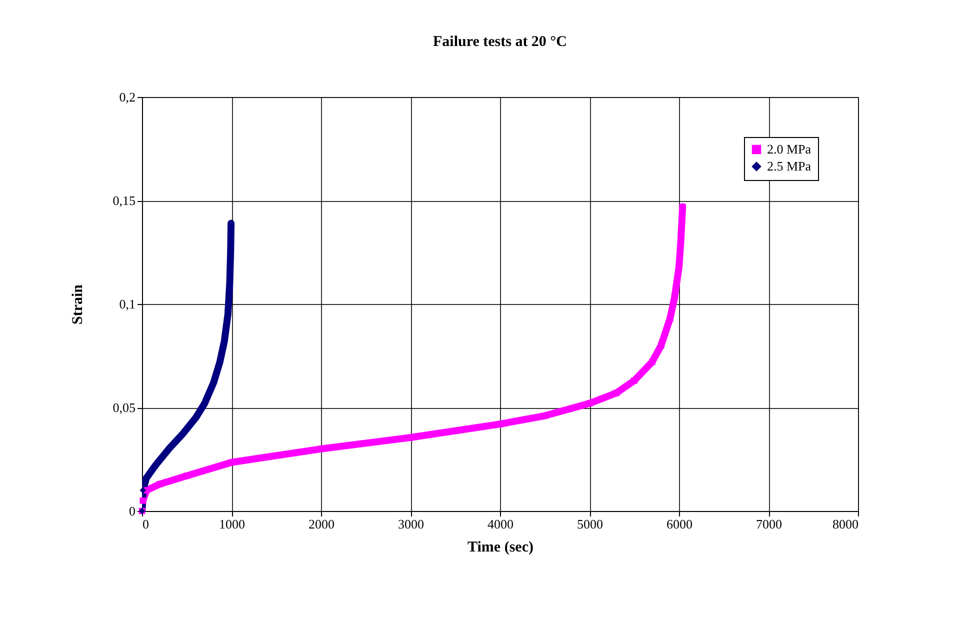  Describe the element at coordinates (127, 304) in the screenshot. I see `y-tick-label: 0,1` at that location.